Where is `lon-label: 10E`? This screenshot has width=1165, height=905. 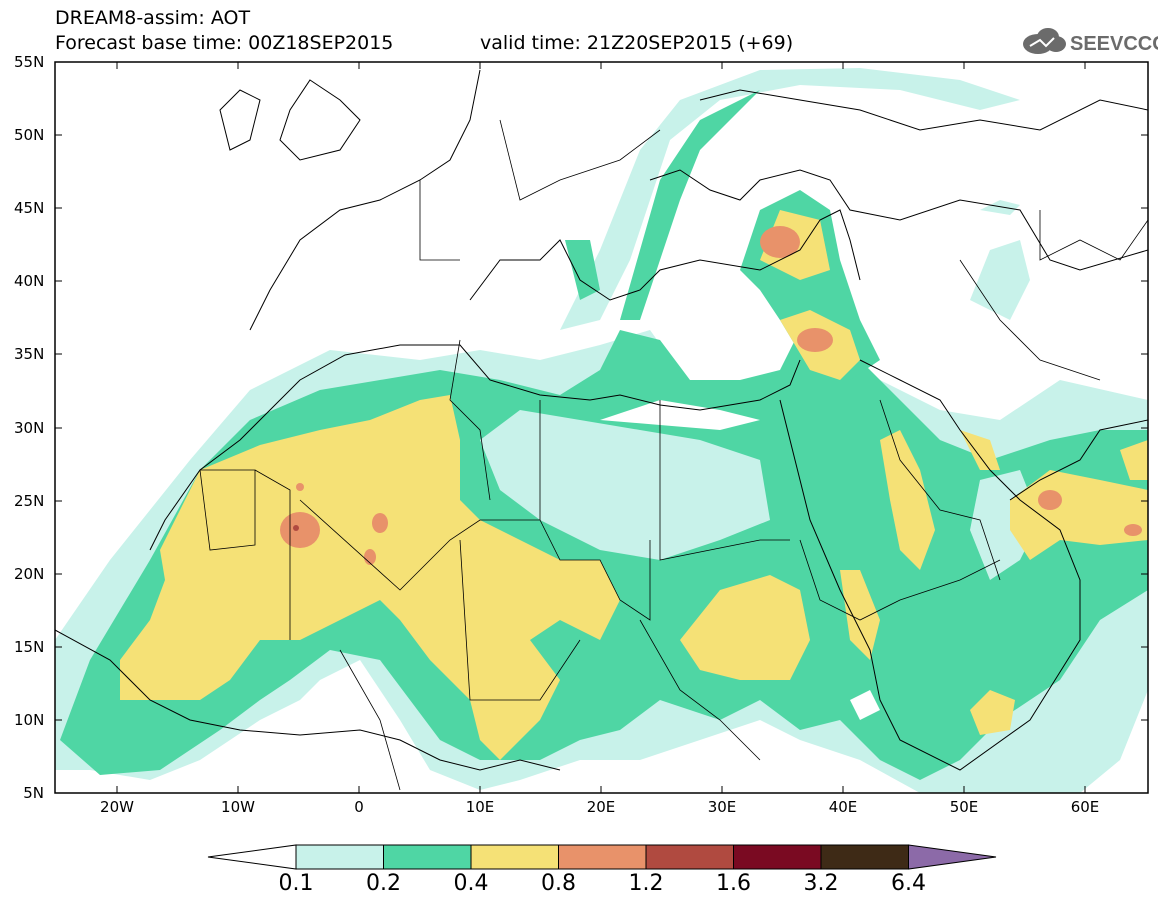
lon-label: 10E is located at coordinates (480, 807).